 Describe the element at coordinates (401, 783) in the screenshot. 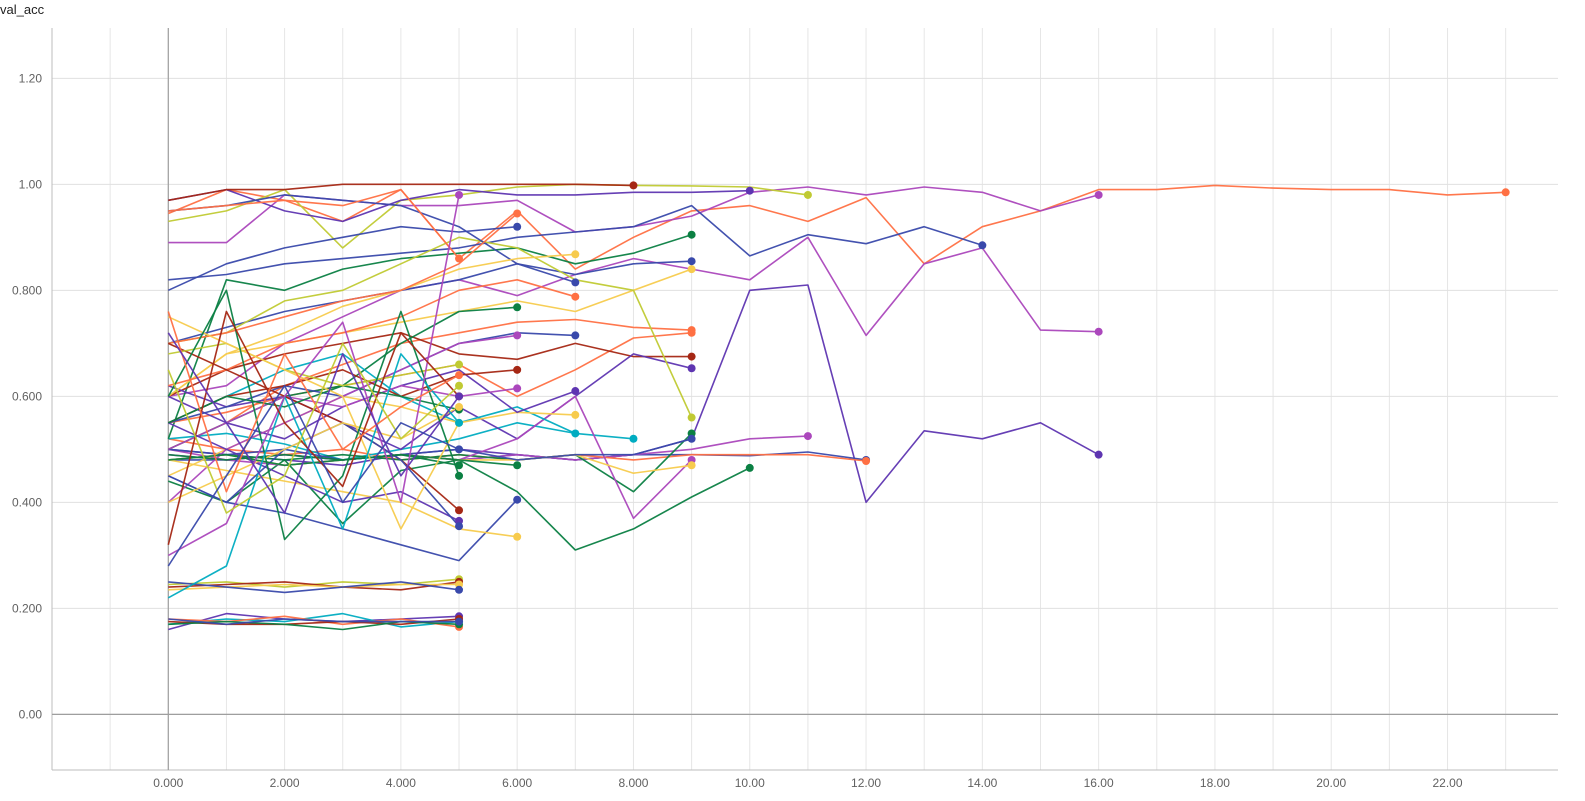

I see `x-tick-label: 4.000` at that location.